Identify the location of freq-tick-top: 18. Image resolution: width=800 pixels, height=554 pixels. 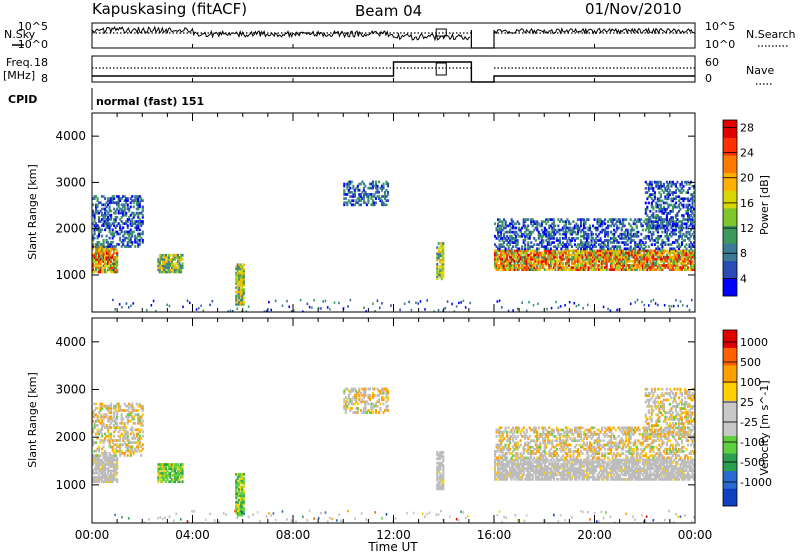
(41, 62).